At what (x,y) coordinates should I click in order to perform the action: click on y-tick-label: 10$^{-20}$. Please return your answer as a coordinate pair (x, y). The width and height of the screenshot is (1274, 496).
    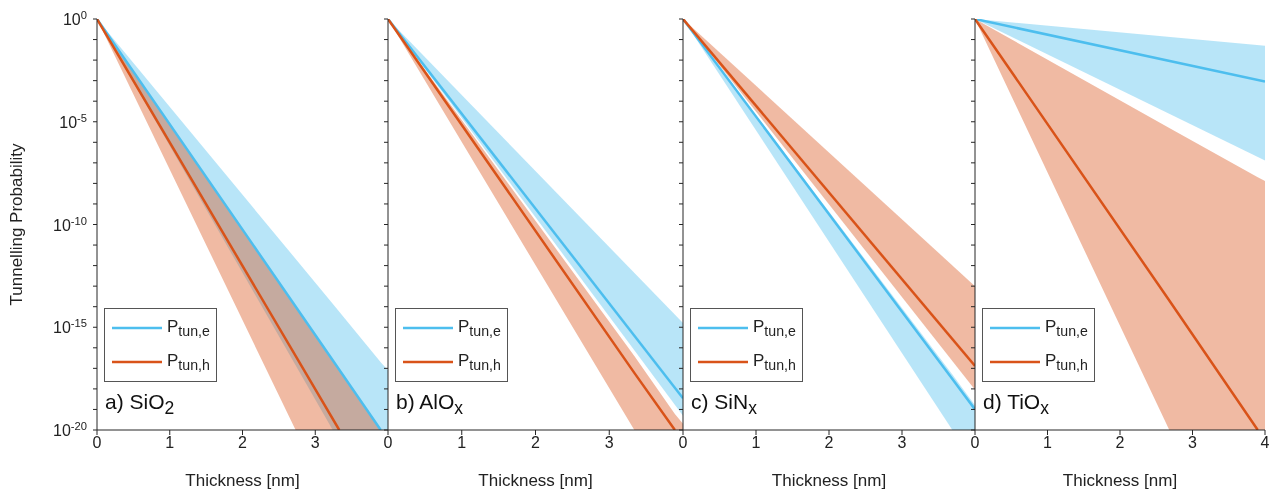
    Looking at the image, I should click on (70, 429).